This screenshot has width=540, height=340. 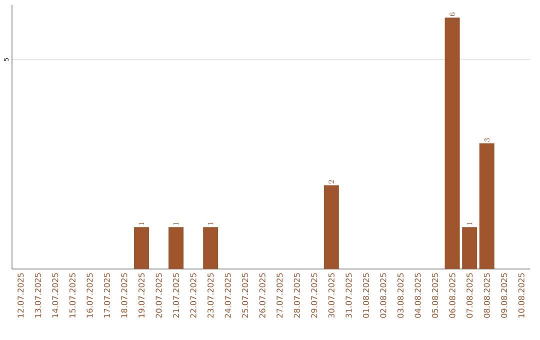 I want to click on x-tick-label: 04.08.2025, so click(x=417, y=295).